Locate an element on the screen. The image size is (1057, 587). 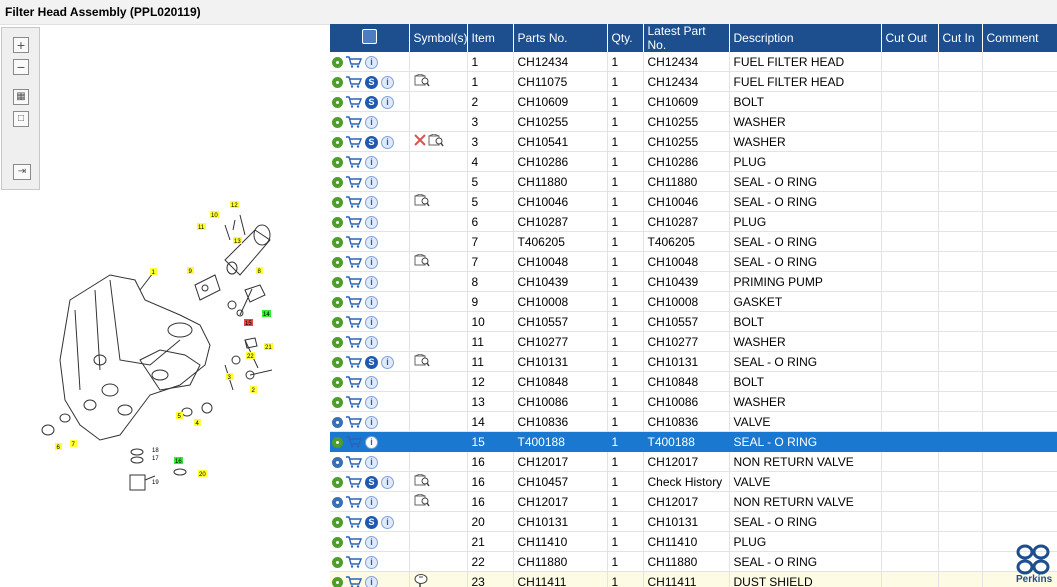
table-row: i 5 CH10046 1 CH10046 SEAL - O RING is located at coordinates (693, 201).